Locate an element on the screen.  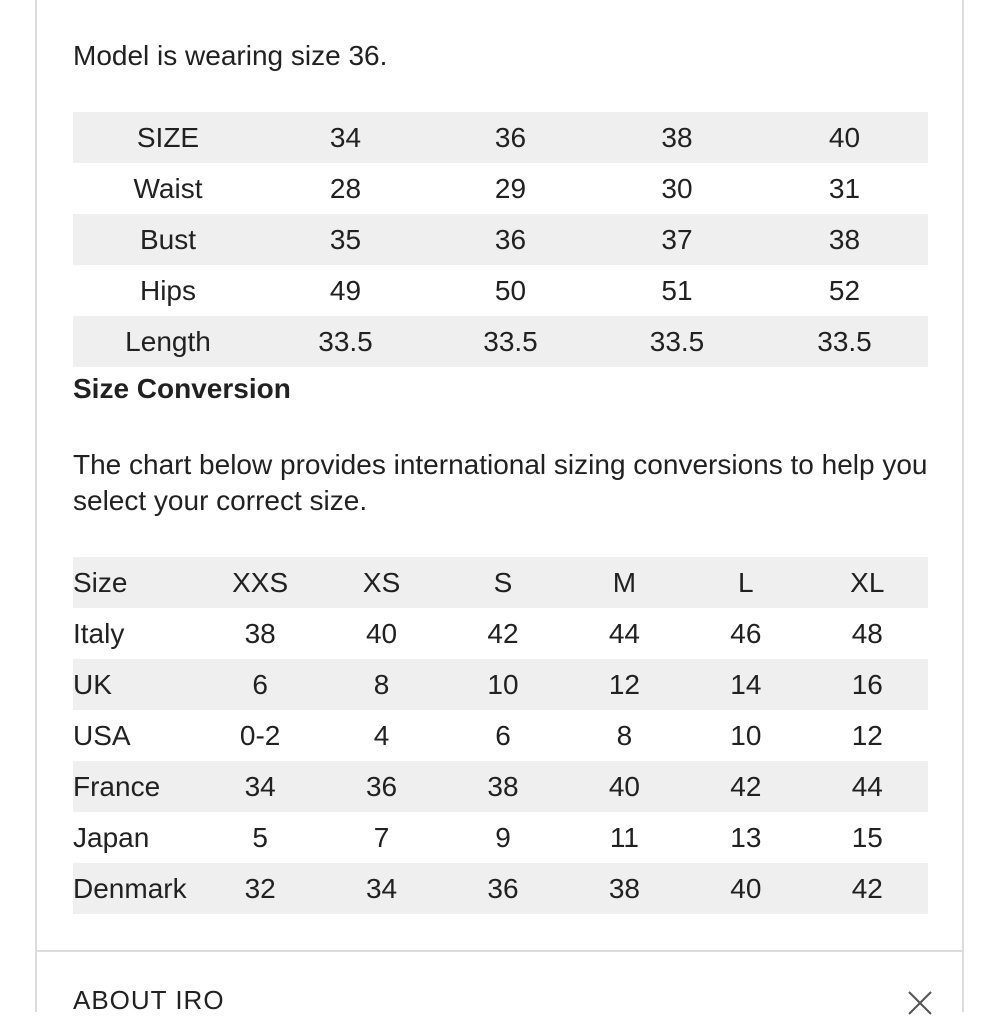
size-table-row: Waist 28 29 30 31 is located at coordinates (500, 188).